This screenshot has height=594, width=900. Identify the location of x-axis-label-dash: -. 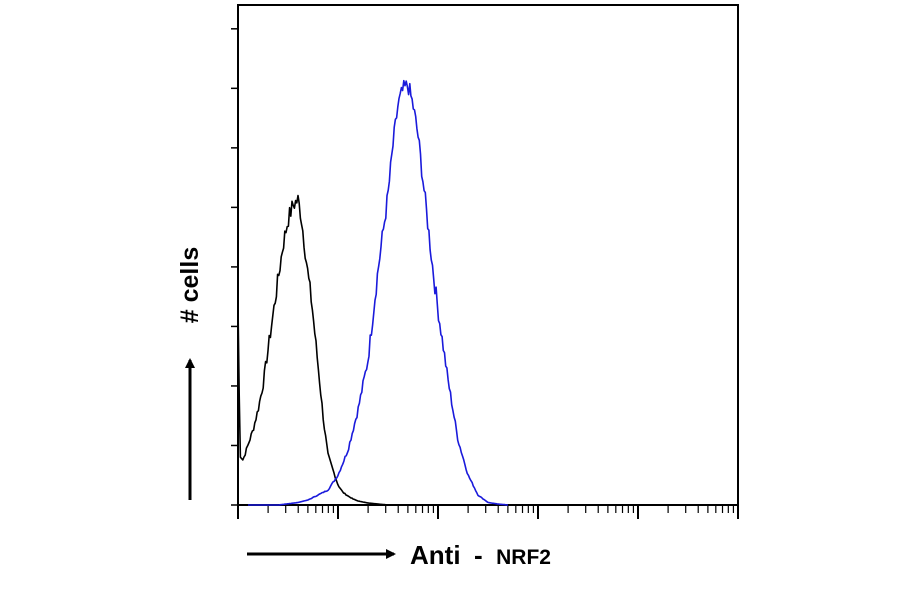
(478, 555).